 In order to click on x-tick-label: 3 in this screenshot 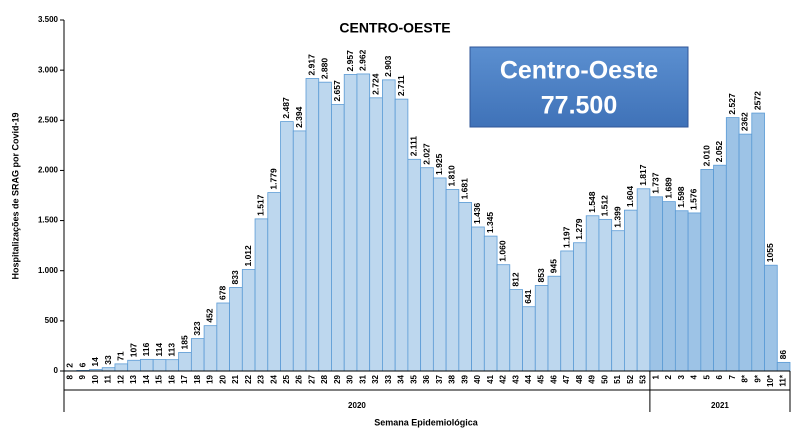, I will do `click(681, 376)`.